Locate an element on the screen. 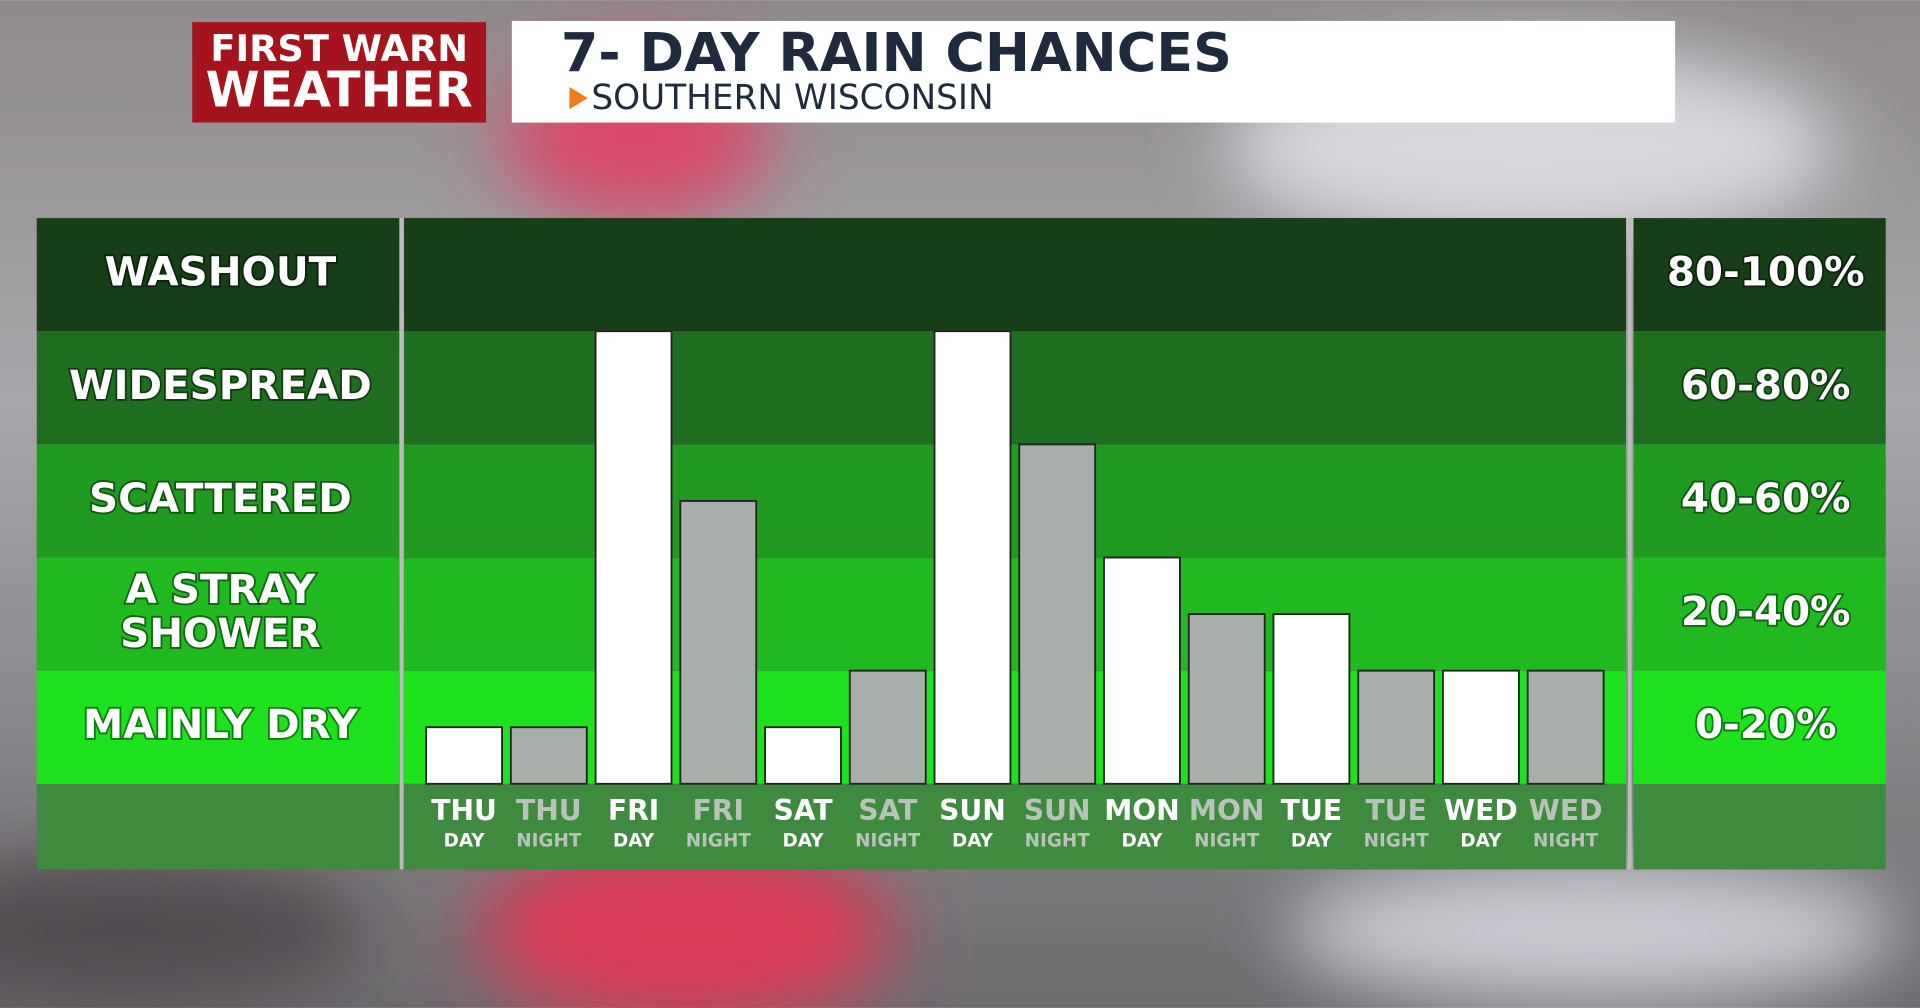  range-panel-footer is located at coordinates (1759, 826).